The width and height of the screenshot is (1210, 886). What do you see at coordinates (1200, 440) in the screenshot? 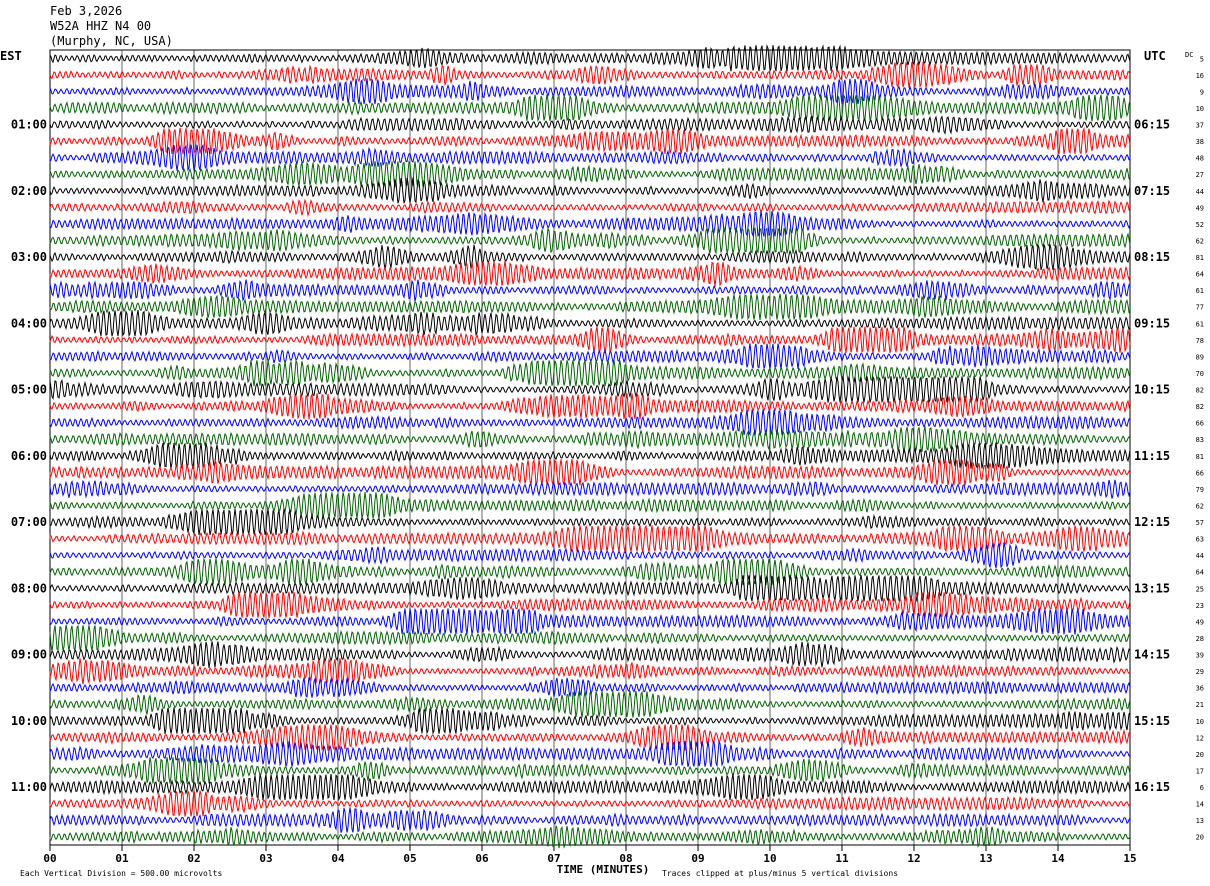
I see `dc-offset-value: 83` at bounding box center [1200, 440].